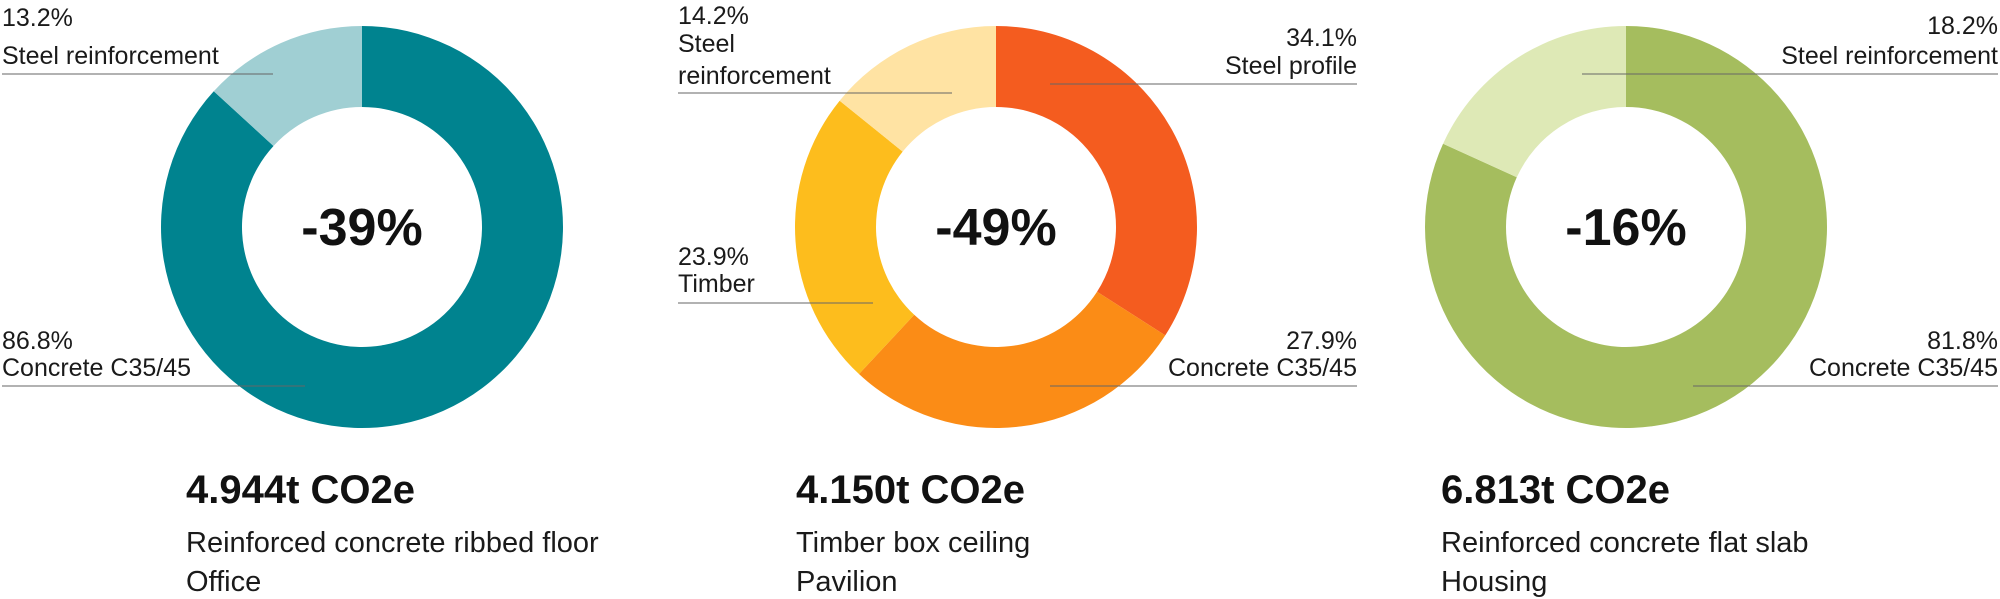 The image size is (2000, 599). What do you see at coordinates (913, 543) in the screenshot?
I see `system-description: Timber box ceiling` at bounding box center [913, 543].